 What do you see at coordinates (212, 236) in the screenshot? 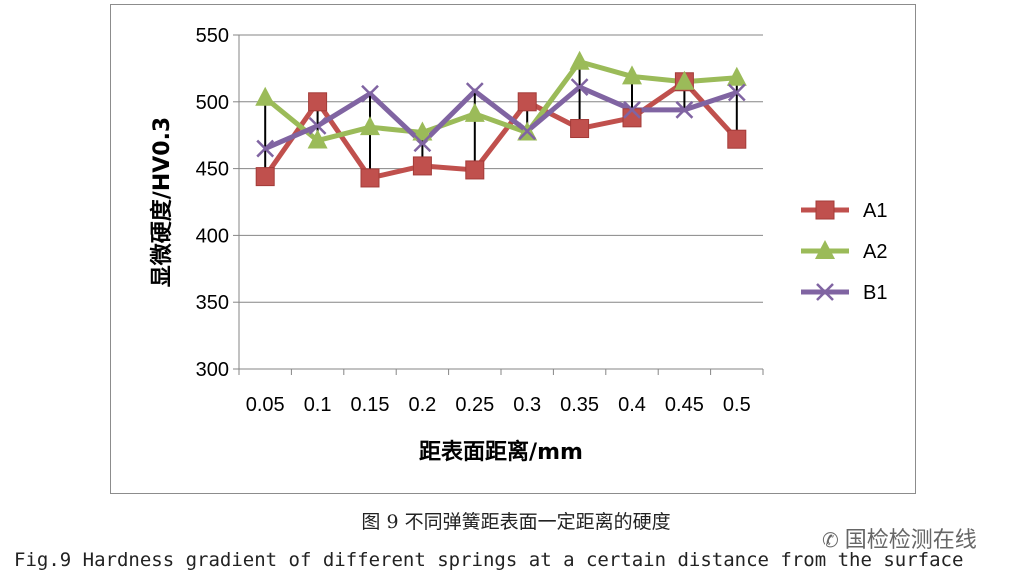
I see `y-tick-label: 400` at bounding box center [212, 236].